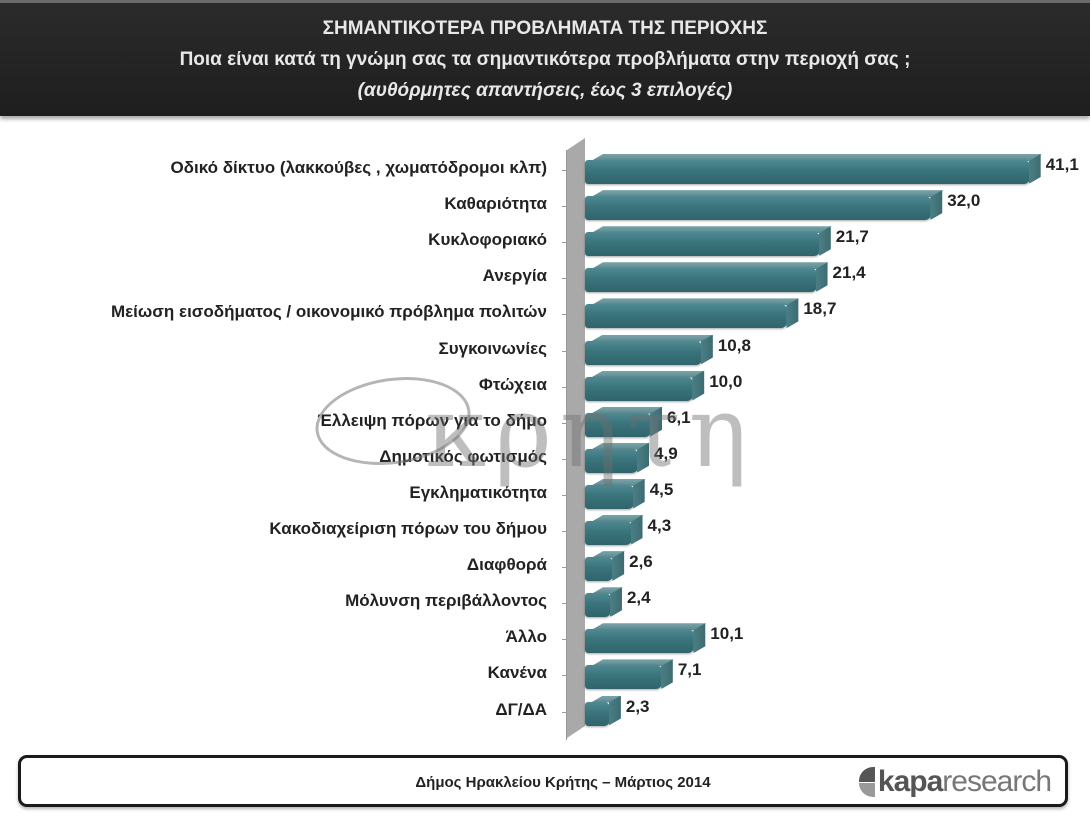  What do you see at coordinates (492, 348) in the screenshot?
I see `category-label: Συγκοινωνίες` at bounding box center [492, 348].